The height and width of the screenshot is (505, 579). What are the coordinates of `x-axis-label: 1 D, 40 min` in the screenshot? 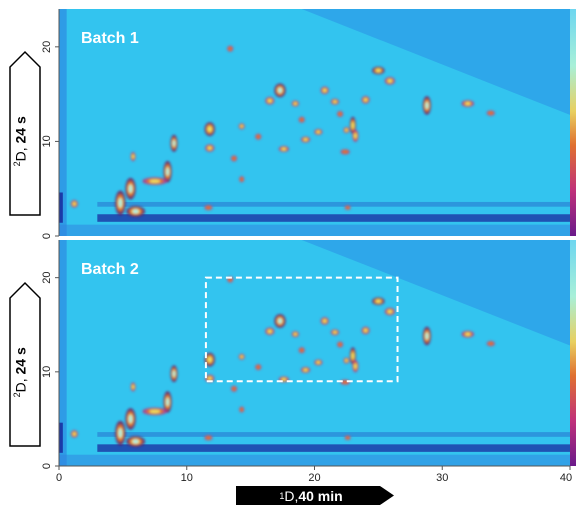 It's located at (311, 495).